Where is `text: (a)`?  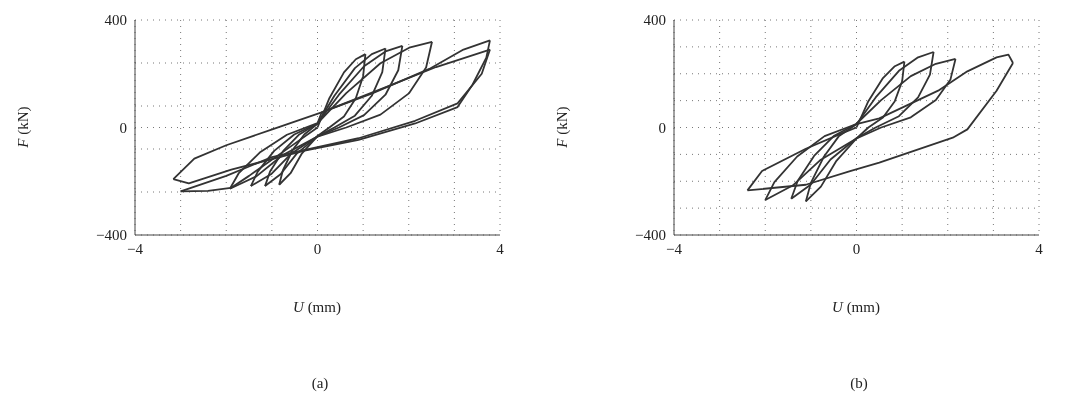 text: (a) is located at coordinates (320, 383).